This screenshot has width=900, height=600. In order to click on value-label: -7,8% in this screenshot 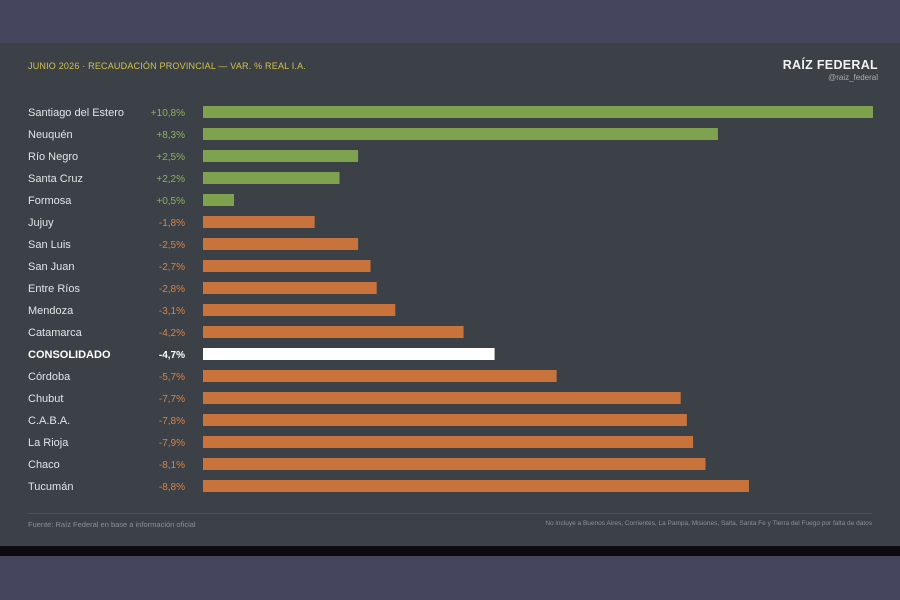, I will do `click(172, 421)`.